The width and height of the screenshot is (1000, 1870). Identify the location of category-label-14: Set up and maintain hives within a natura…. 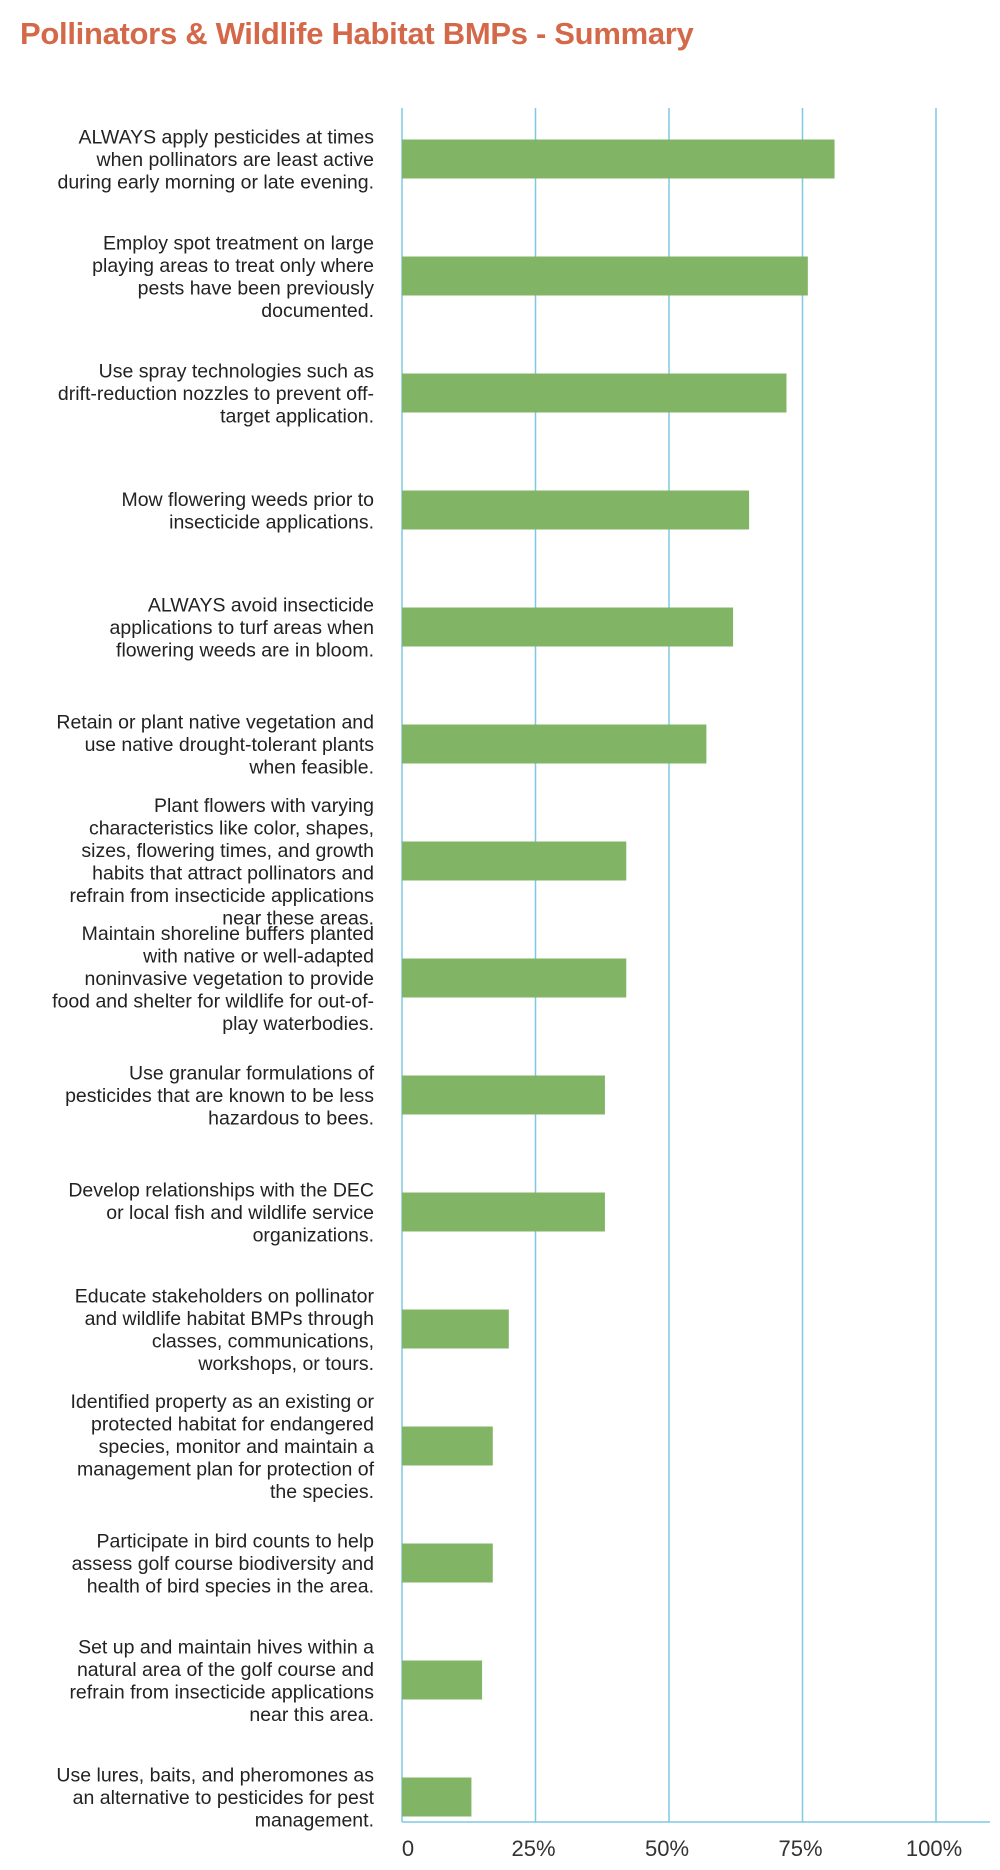
(221, 1681).